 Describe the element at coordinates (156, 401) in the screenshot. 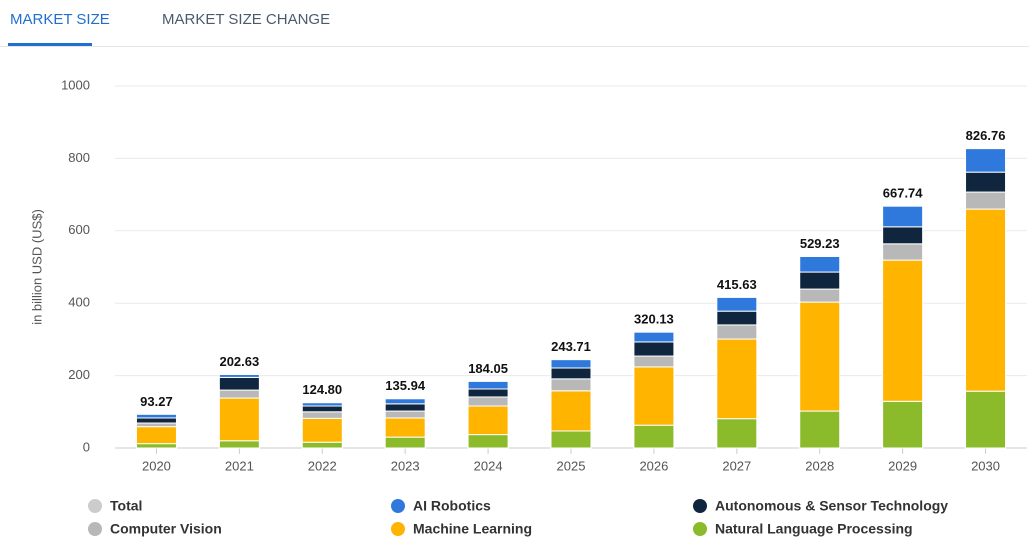

I see `total-label: 93.27` at that location.